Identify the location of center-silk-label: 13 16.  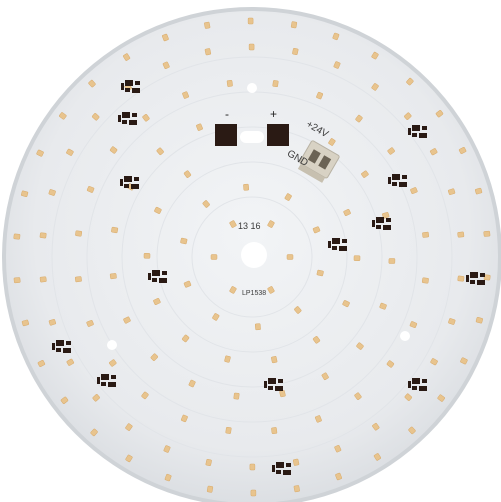
(249, 226).